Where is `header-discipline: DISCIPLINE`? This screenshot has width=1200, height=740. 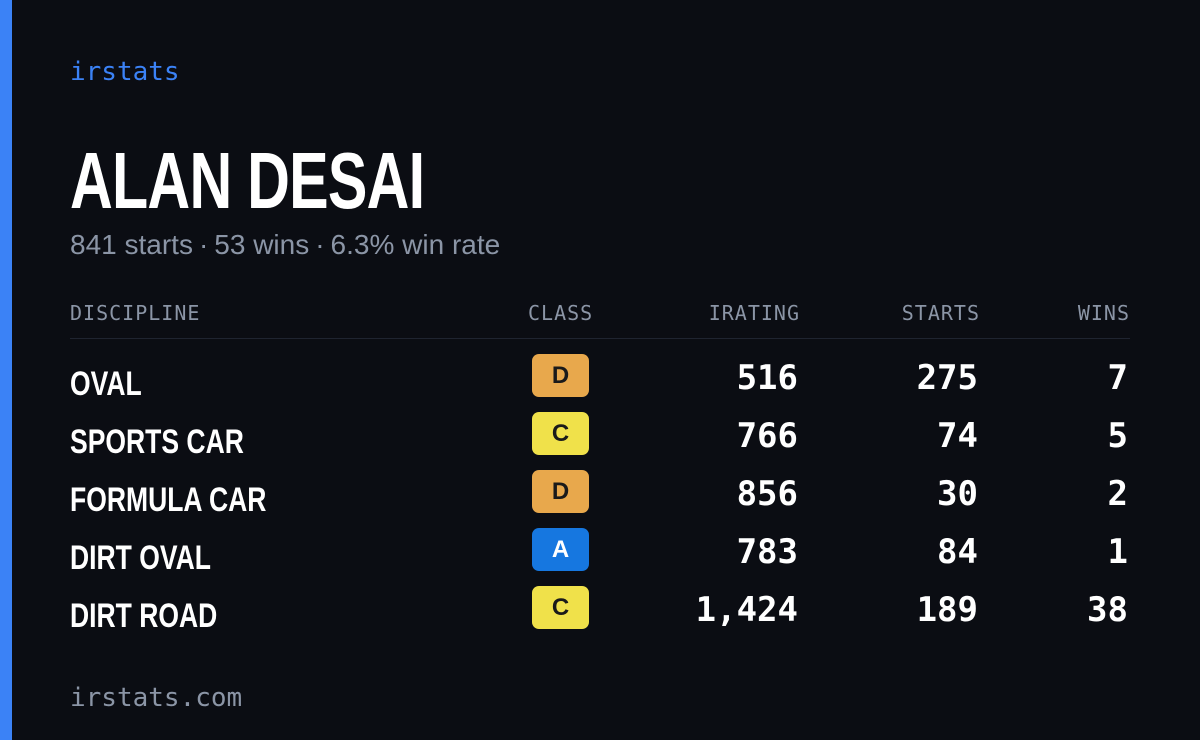 header-discipline: DISCIPLINE is located at coordinates (135, 313).